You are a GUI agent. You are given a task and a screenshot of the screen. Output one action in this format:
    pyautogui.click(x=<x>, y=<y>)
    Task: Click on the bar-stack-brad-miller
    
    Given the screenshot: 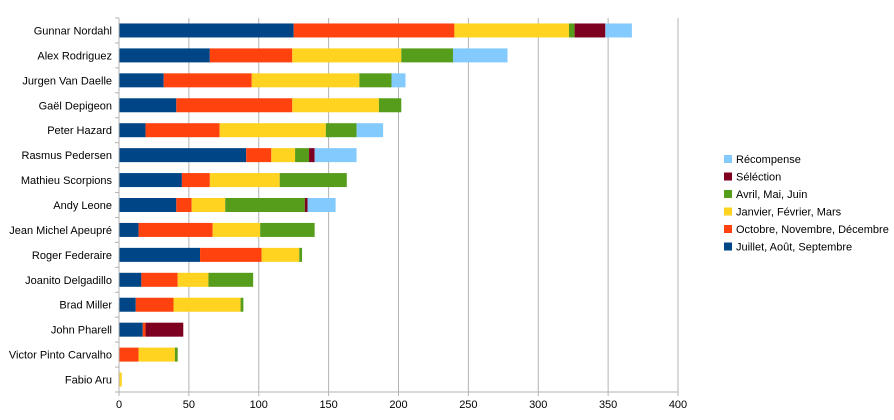 What is the action you would take?
    pyautogui.click(x=181, y=304)
    